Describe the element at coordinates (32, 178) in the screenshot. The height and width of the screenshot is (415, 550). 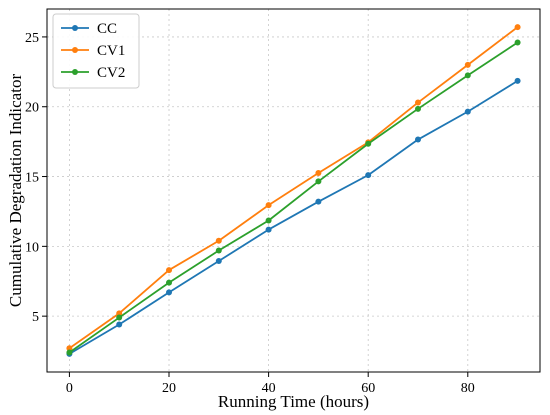
I see `y-tick-label: 15` at that location.